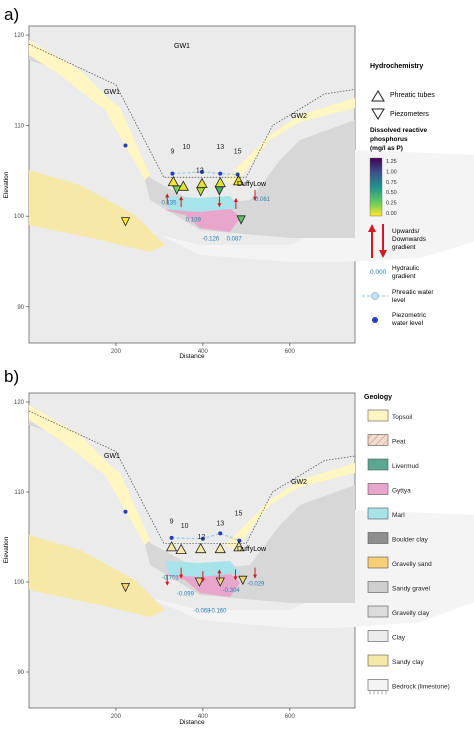 The height and width of the screenshot is (733, 474). I want to click on geology-legend-label: Sandy gravel, so click(411, 589).